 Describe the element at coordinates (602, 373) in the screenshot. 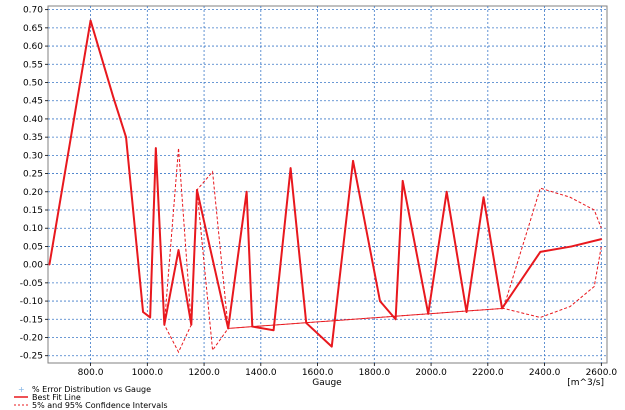

I see `x-tick-label: 2600.0` at that location.